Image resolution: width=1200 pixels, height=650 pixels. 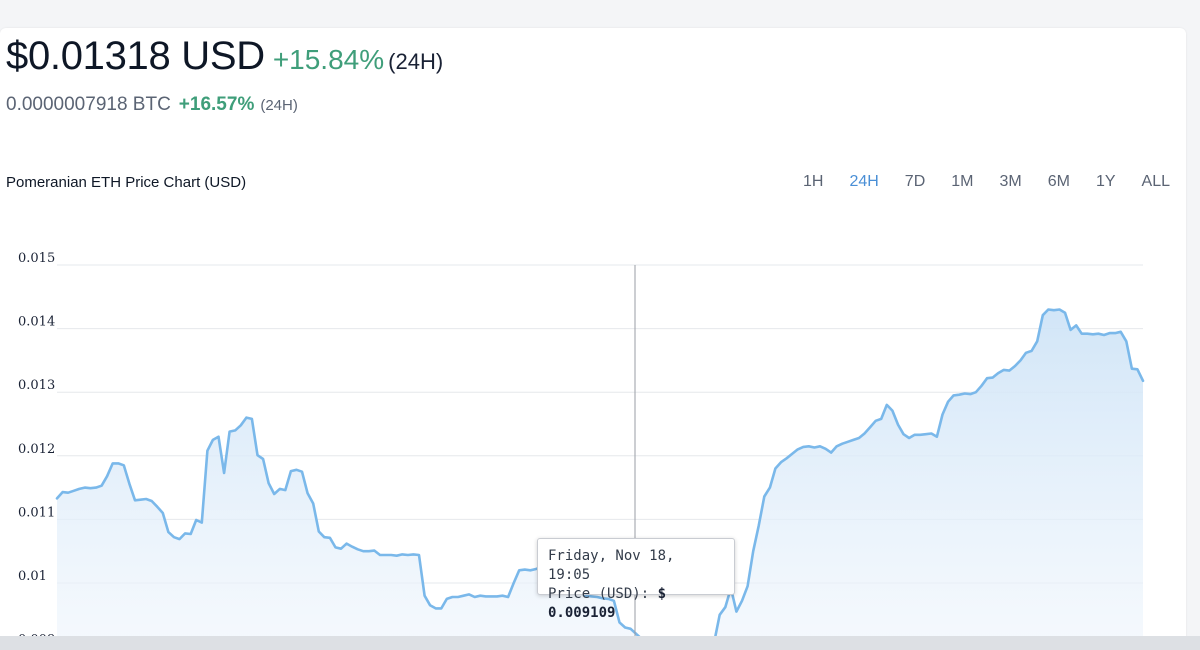 What do you see at coordinates (32, 576) in the screenshot?
I see `y-tick-label: 0.01` at bounding box center [32, 576].